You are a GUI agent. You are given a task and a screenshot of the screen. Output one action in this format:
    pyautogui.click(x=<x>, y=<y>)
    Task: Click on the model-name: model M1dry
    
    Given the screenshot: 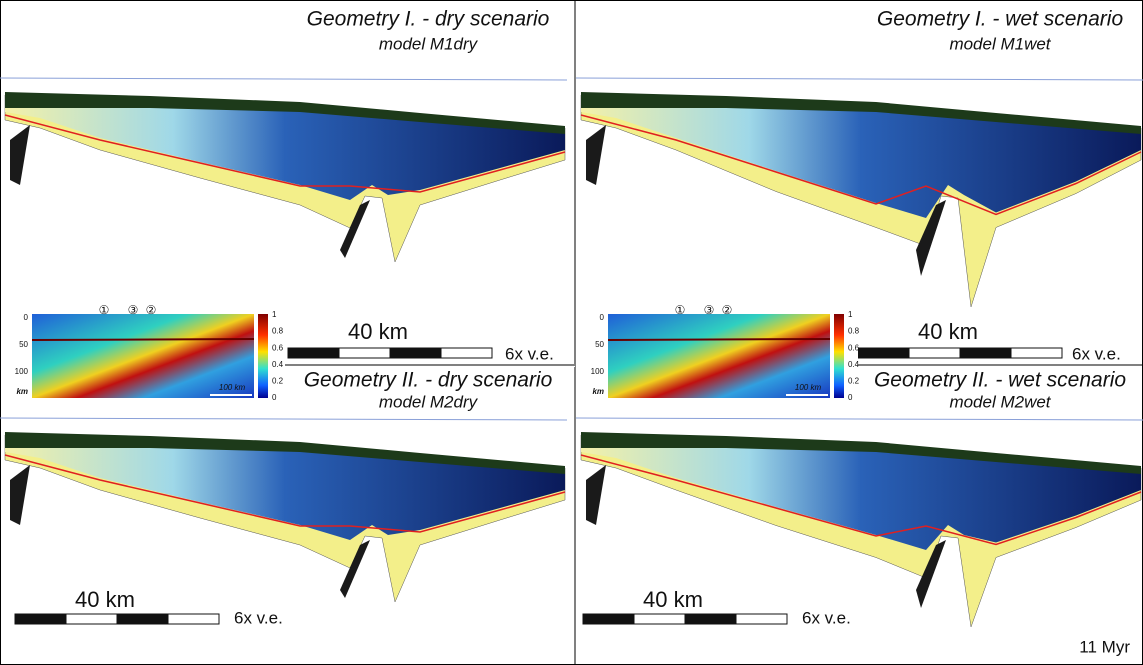 What is the action you would take?
    pyautogui.click(x=429, y=43)
    